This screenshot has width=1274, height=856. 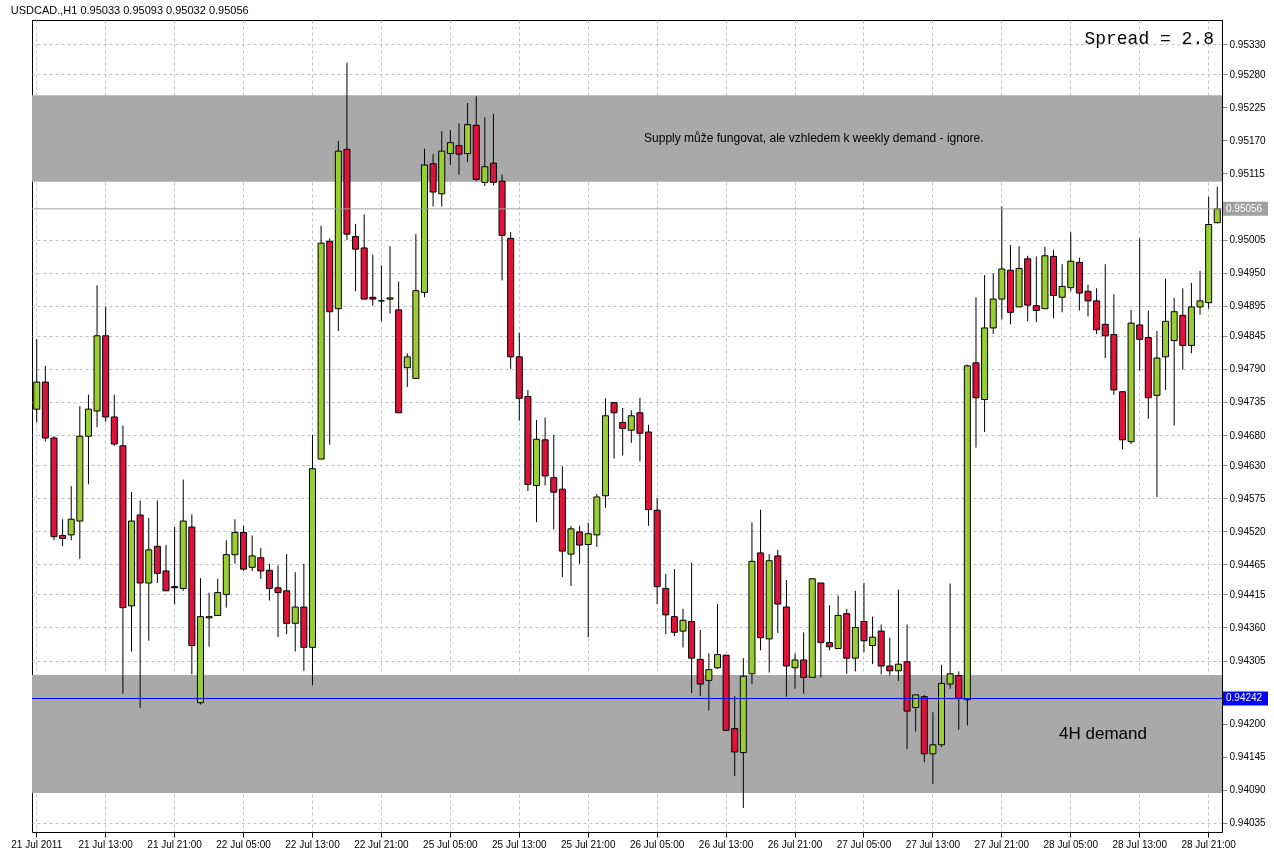 What do you see at coordinates (175, 844) in the screenshot?
I see `x-tick-label: 21 Jul 21:00` at bounding box center [175, 844].